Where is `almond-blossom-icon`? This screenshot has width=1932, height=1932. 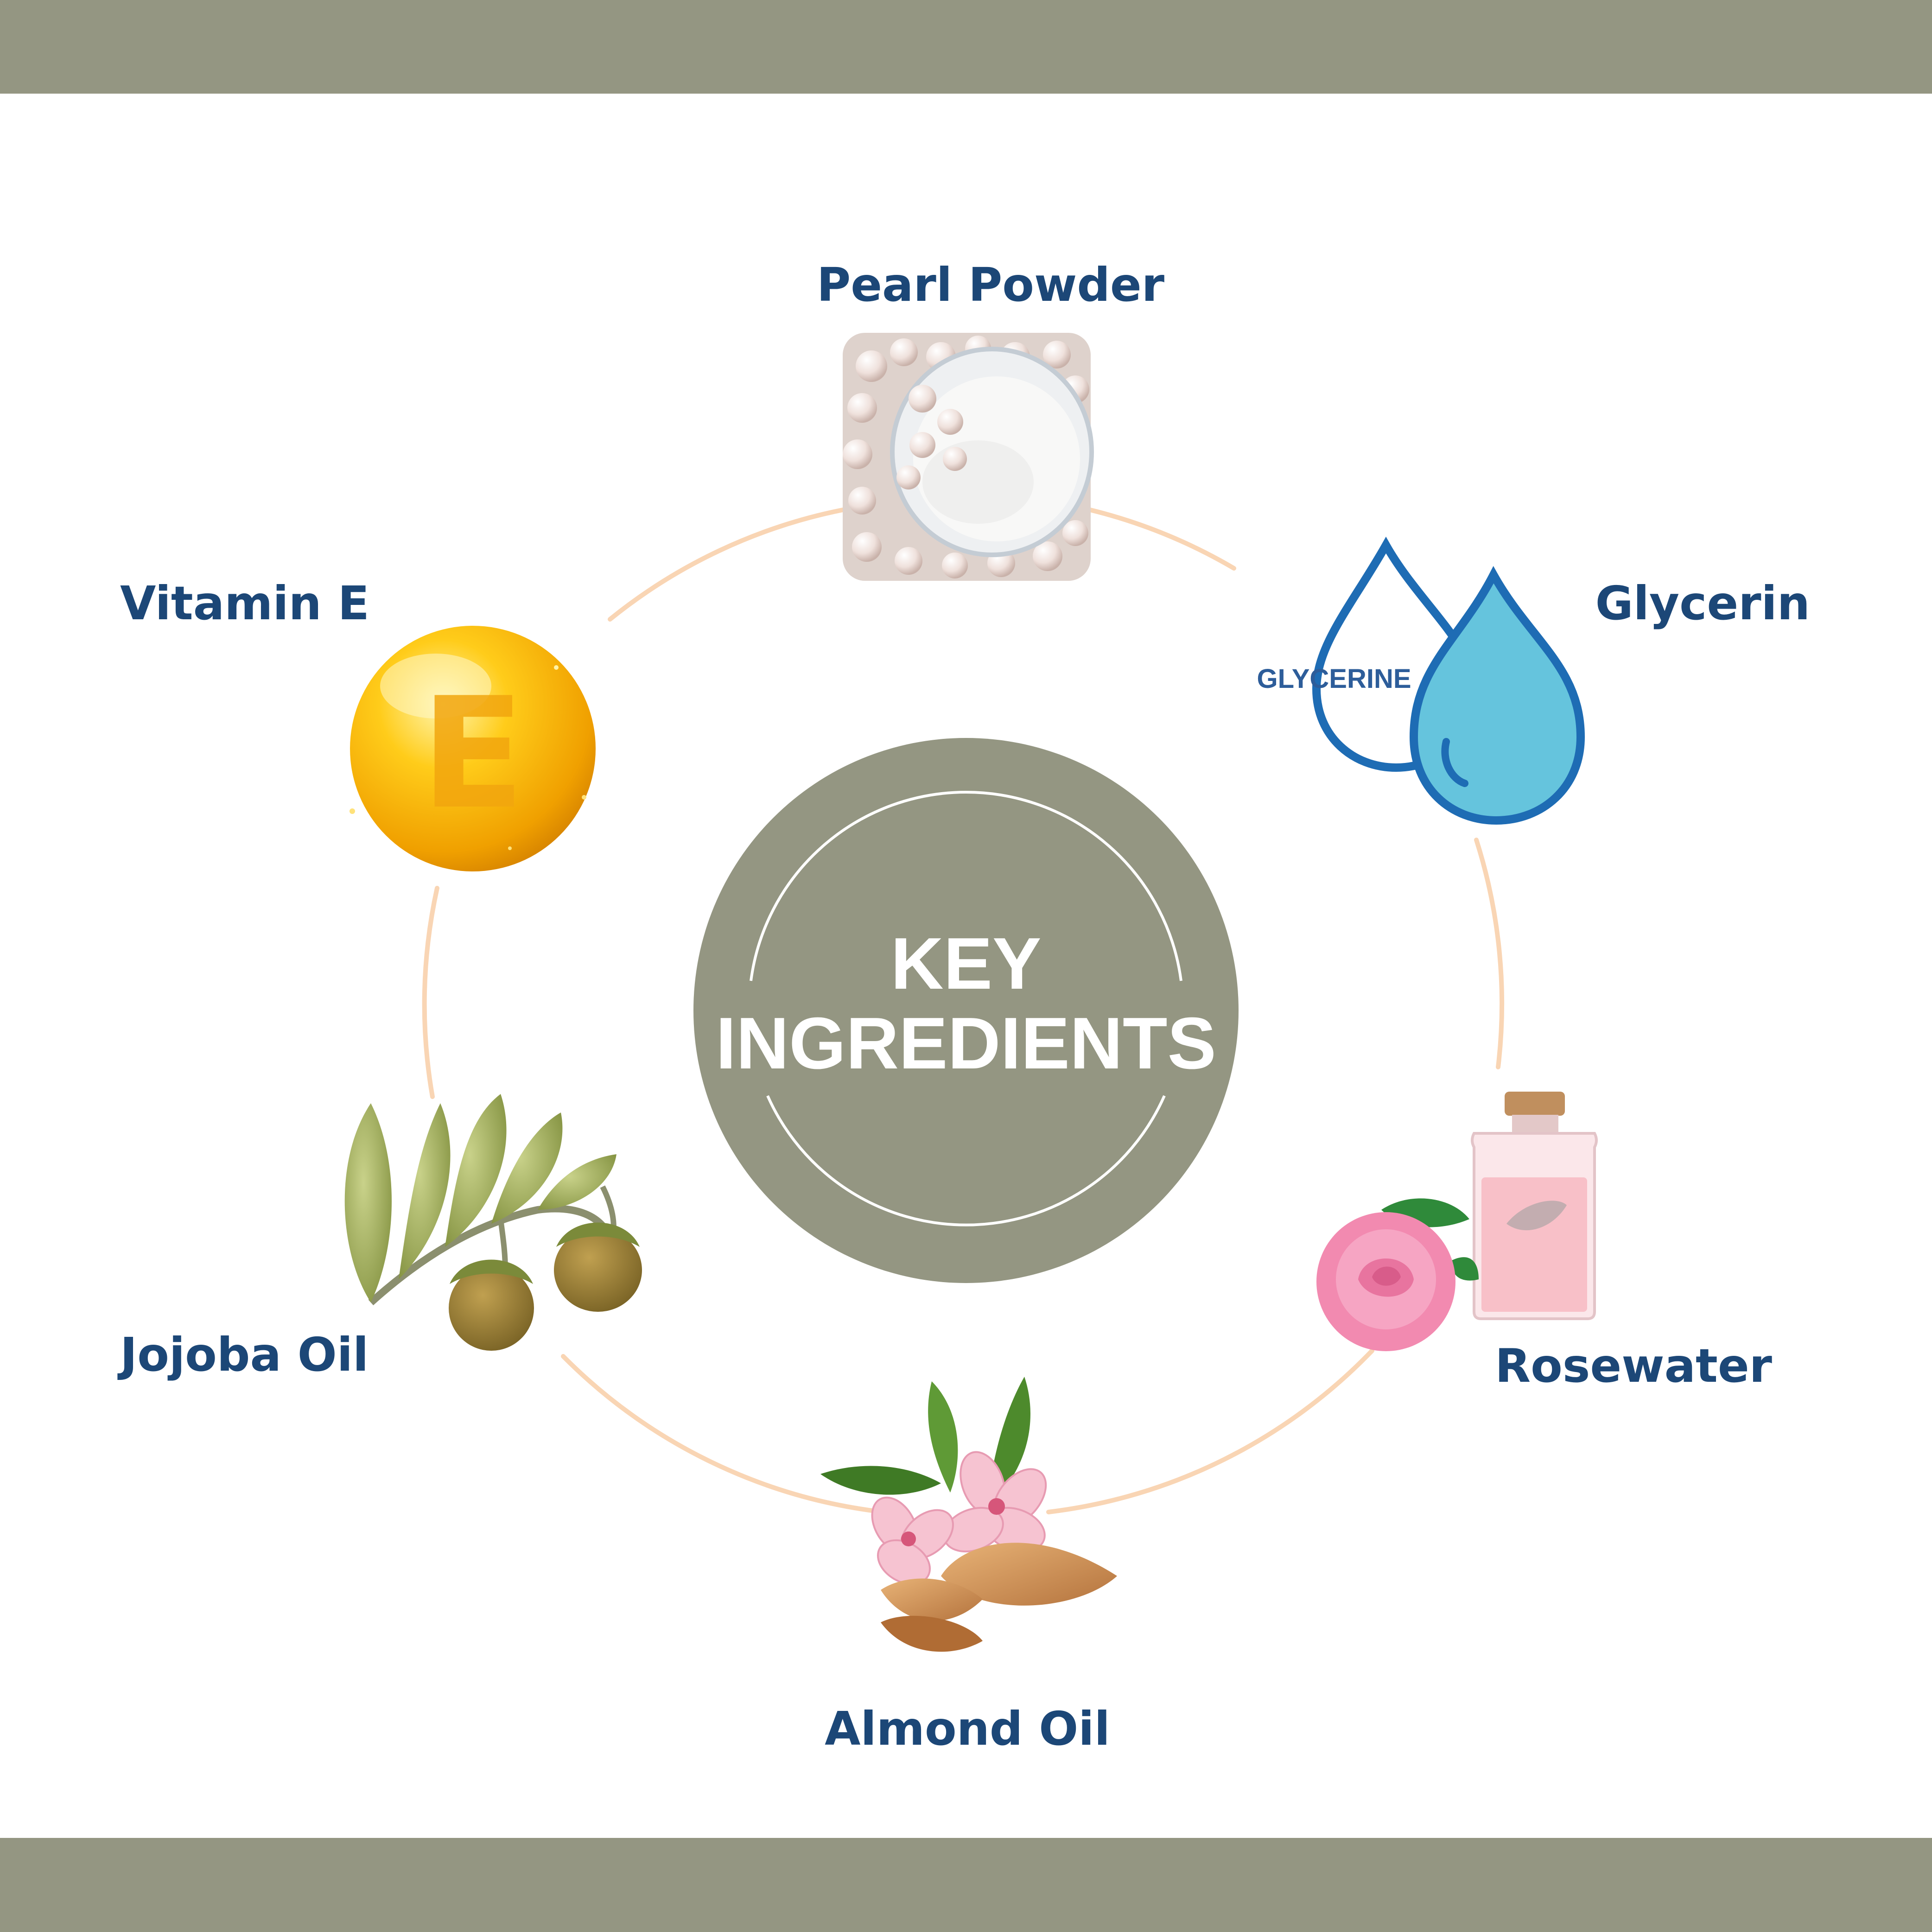 almond-blossom-icon is located at coordinates (968, 1514).